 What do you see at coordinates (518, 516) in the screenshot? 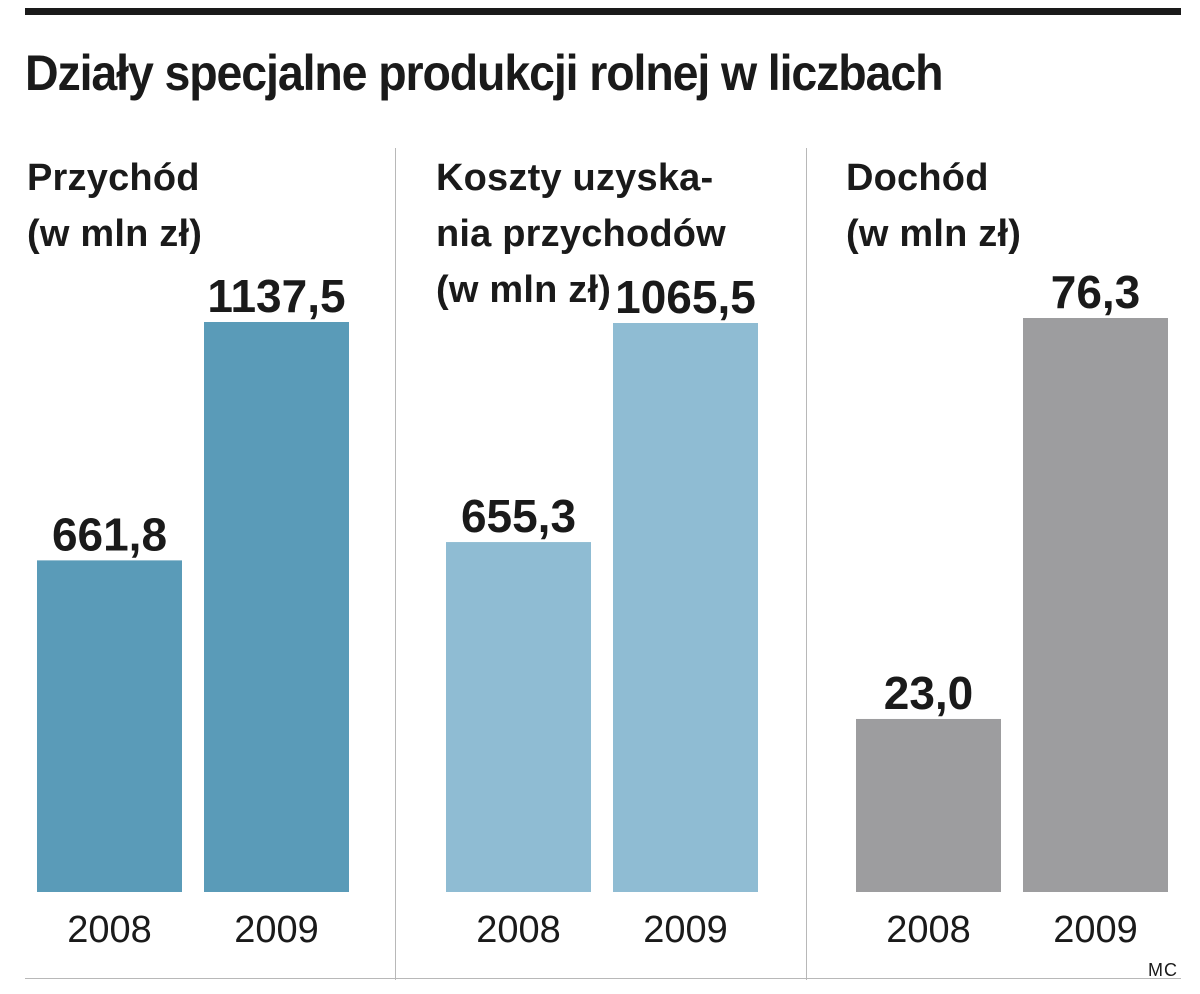
I see `data-label: 655,3` at bounding box center [518, 516].